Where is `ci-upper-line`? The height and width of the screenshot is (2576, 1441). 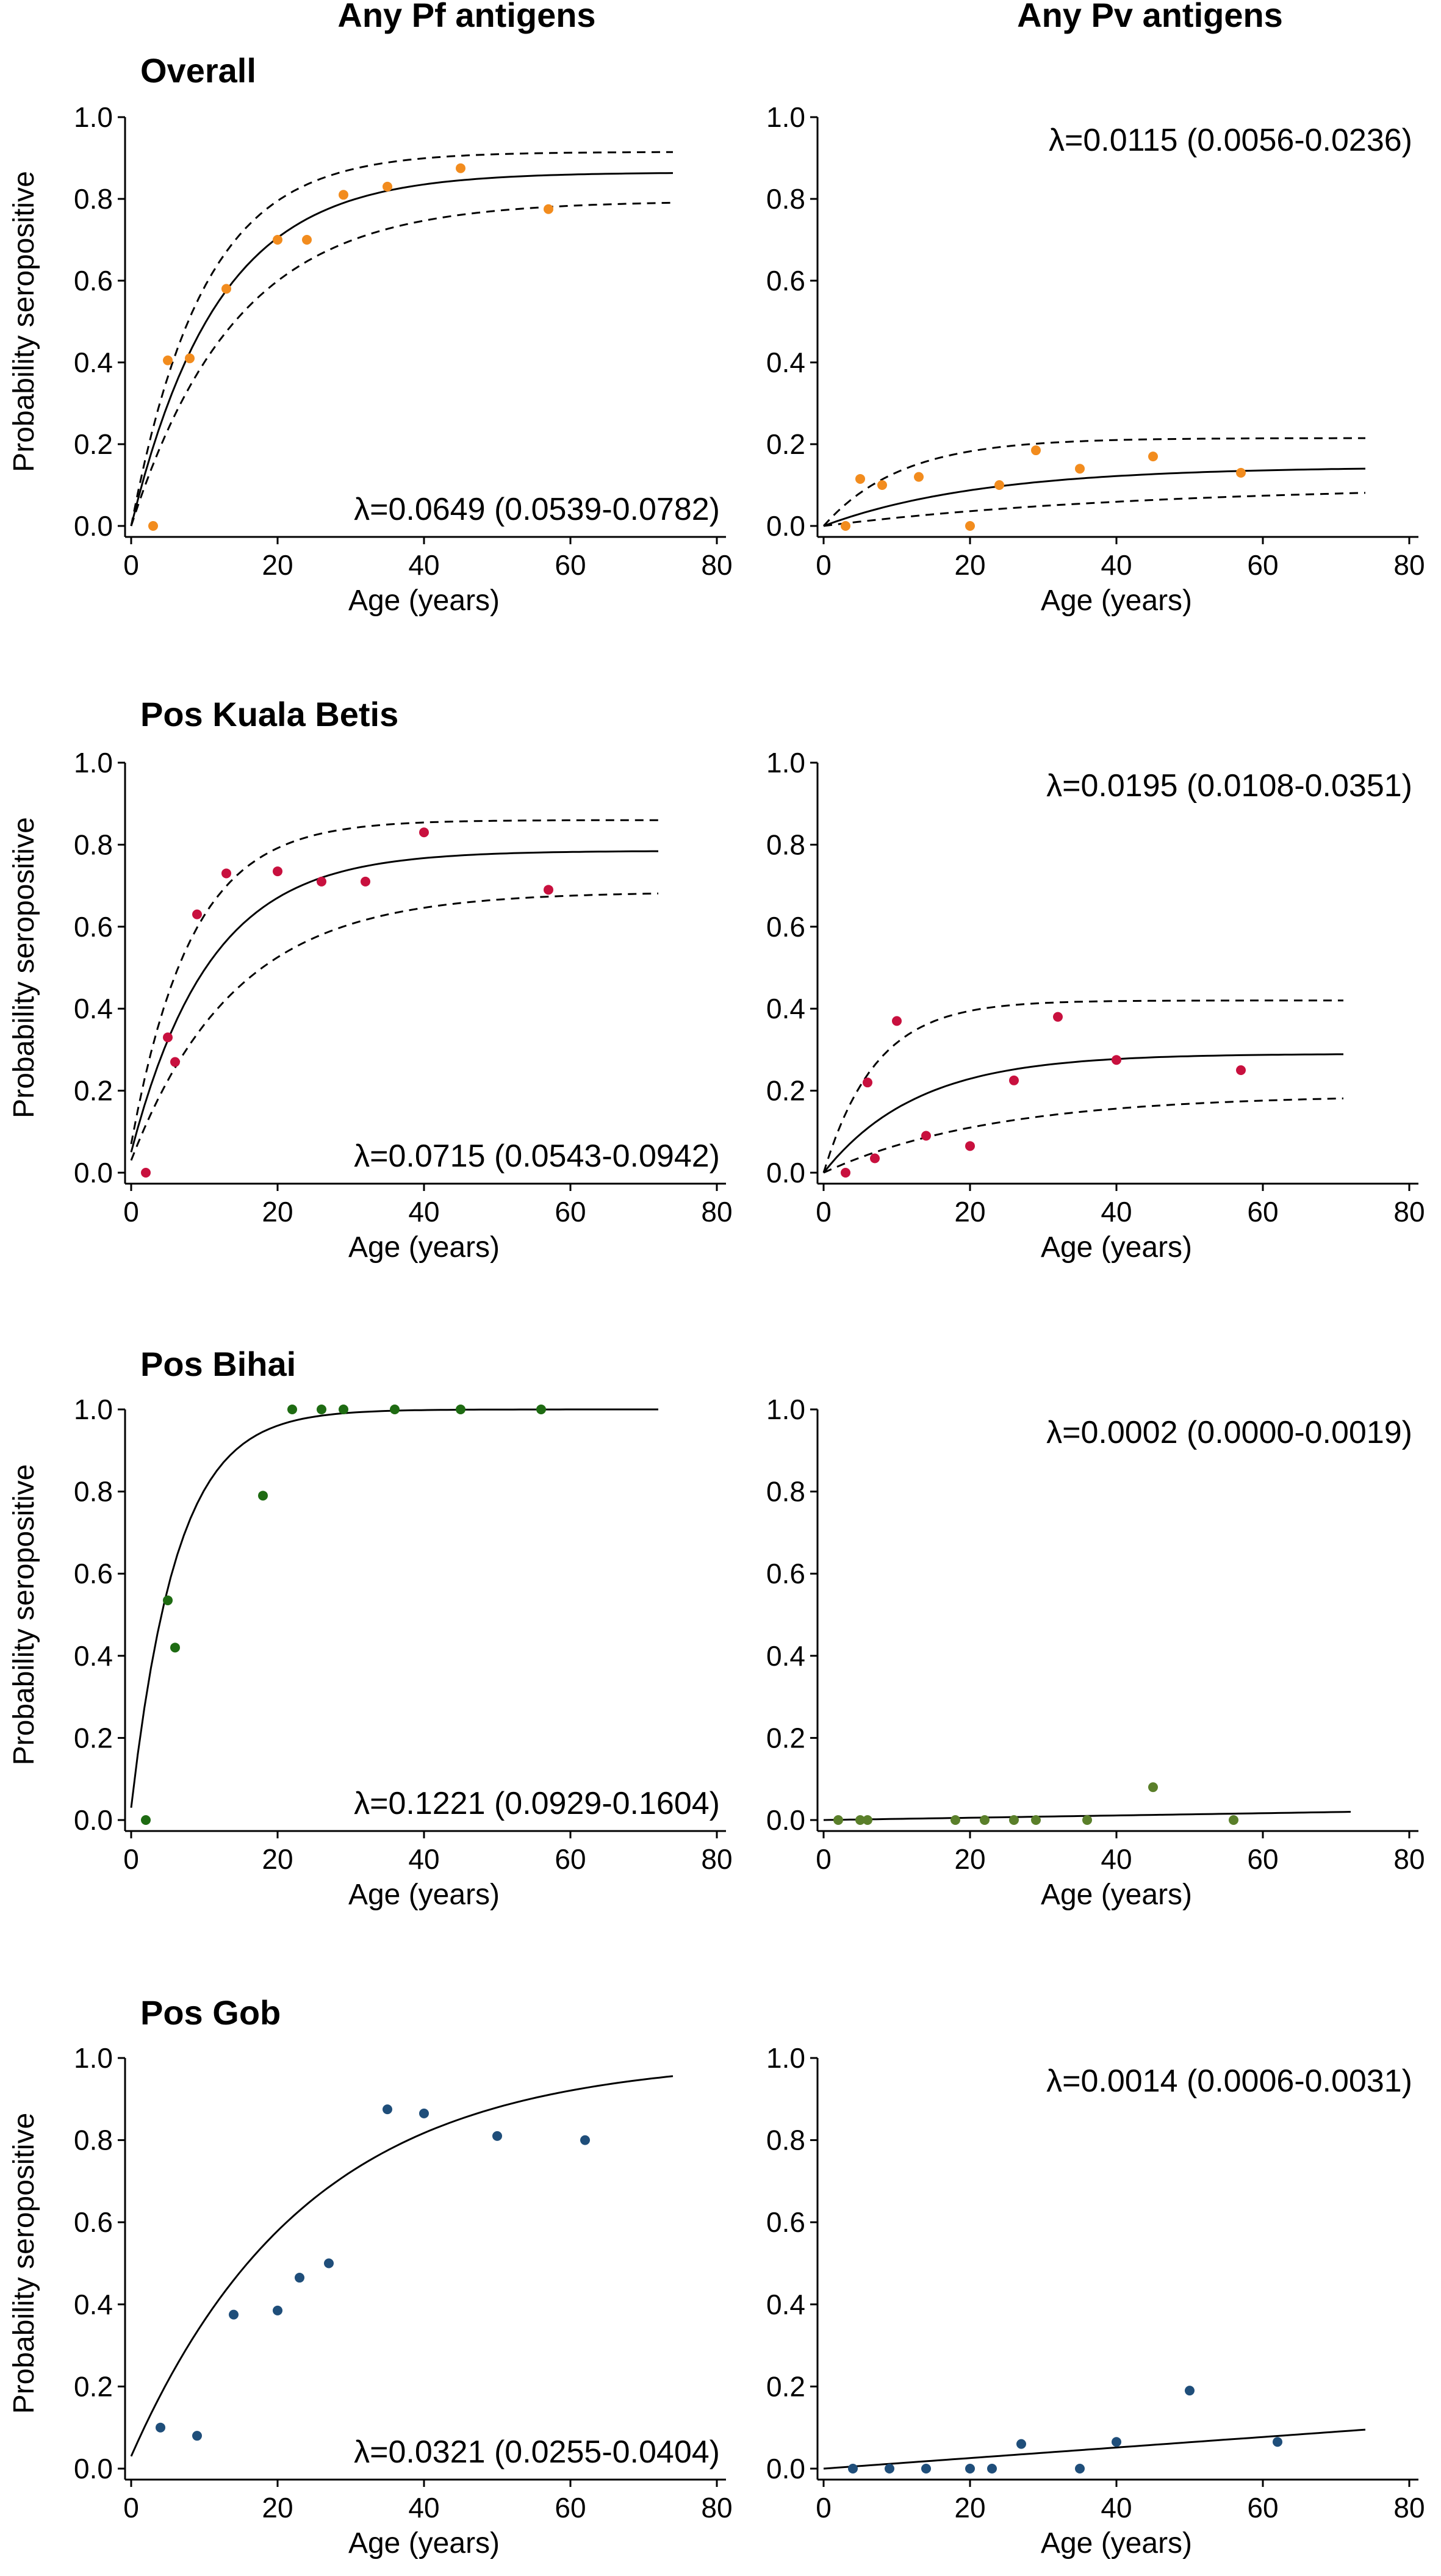 ci-upper-line is located at coordinates (1093, 482).